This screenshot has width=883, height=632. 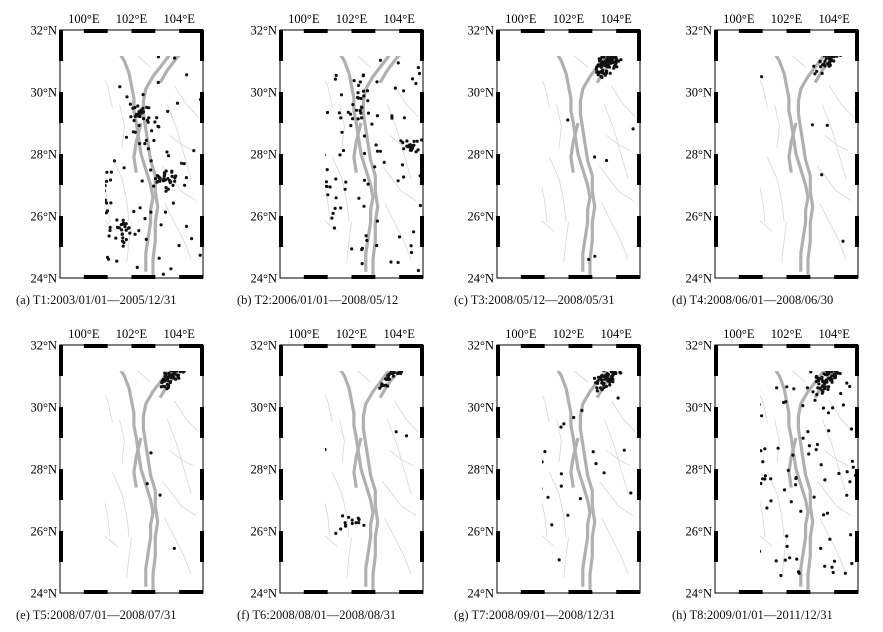 What do you see at coordinates (480, 532) in the screenshot?
I see `latitude-tick-label: 26°N` at bounding box center [480, 532].